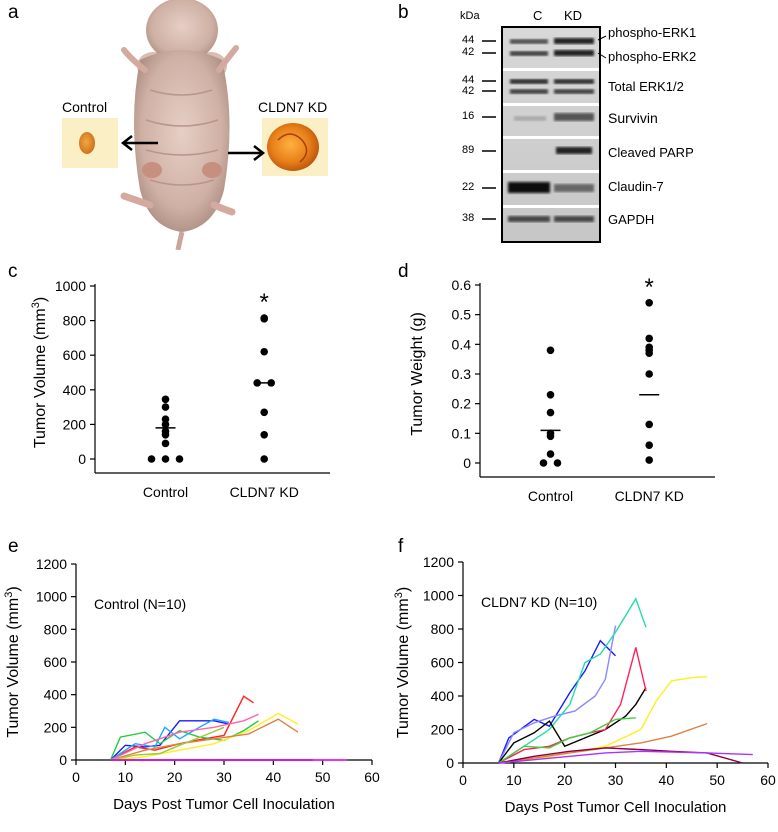 This screenshot has height=832, width=778. I want to click on series-line-s4, so click(170, 739).